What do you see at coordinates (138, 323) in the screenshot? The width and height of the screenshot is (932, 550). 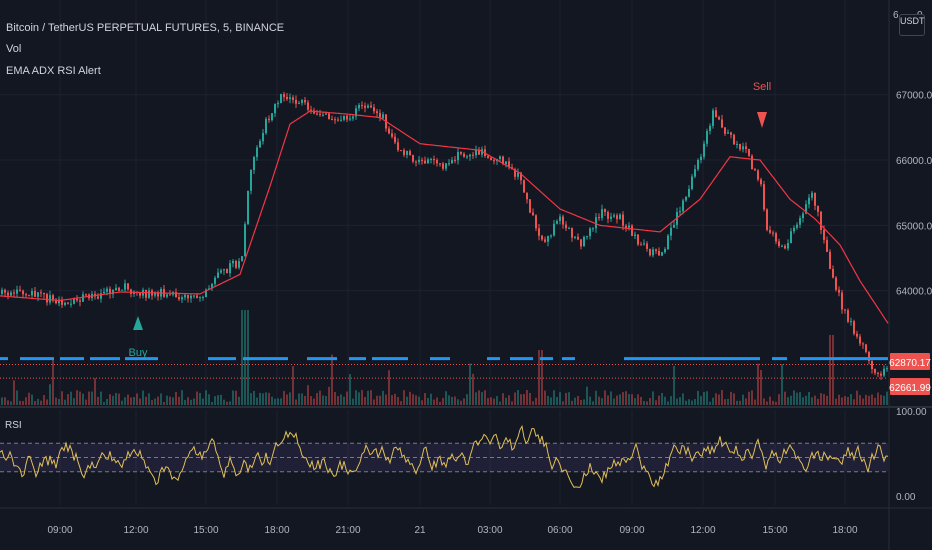 I see `buy-signal-arrow` at bounding box center [138, 323].